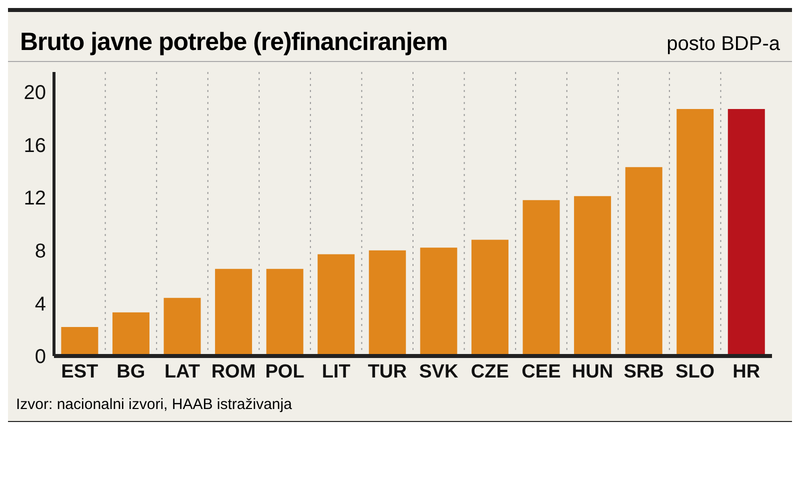 Image resolution: width=800 pixels, height=480 pixels. Describe the element at coordinates (182, 371) in the screenshot. I see `x-tick-label: LAT` at that location.